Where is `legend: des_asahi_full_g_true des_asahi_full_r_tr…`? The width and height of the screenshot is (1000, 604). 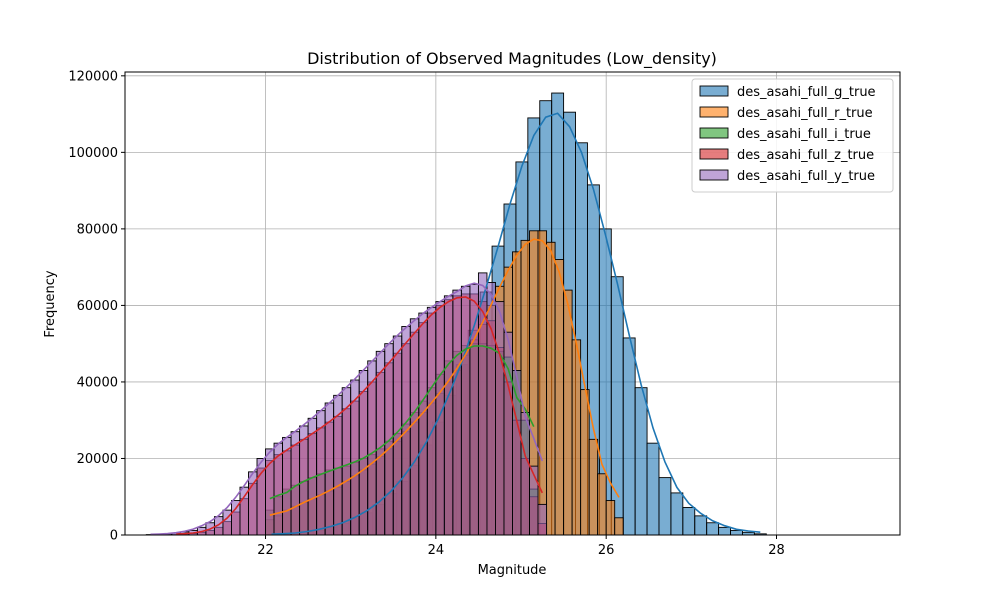
legend: des_asahi_full_g_true des_asahi_full_r_tr… is located at coordinates (792, 135).